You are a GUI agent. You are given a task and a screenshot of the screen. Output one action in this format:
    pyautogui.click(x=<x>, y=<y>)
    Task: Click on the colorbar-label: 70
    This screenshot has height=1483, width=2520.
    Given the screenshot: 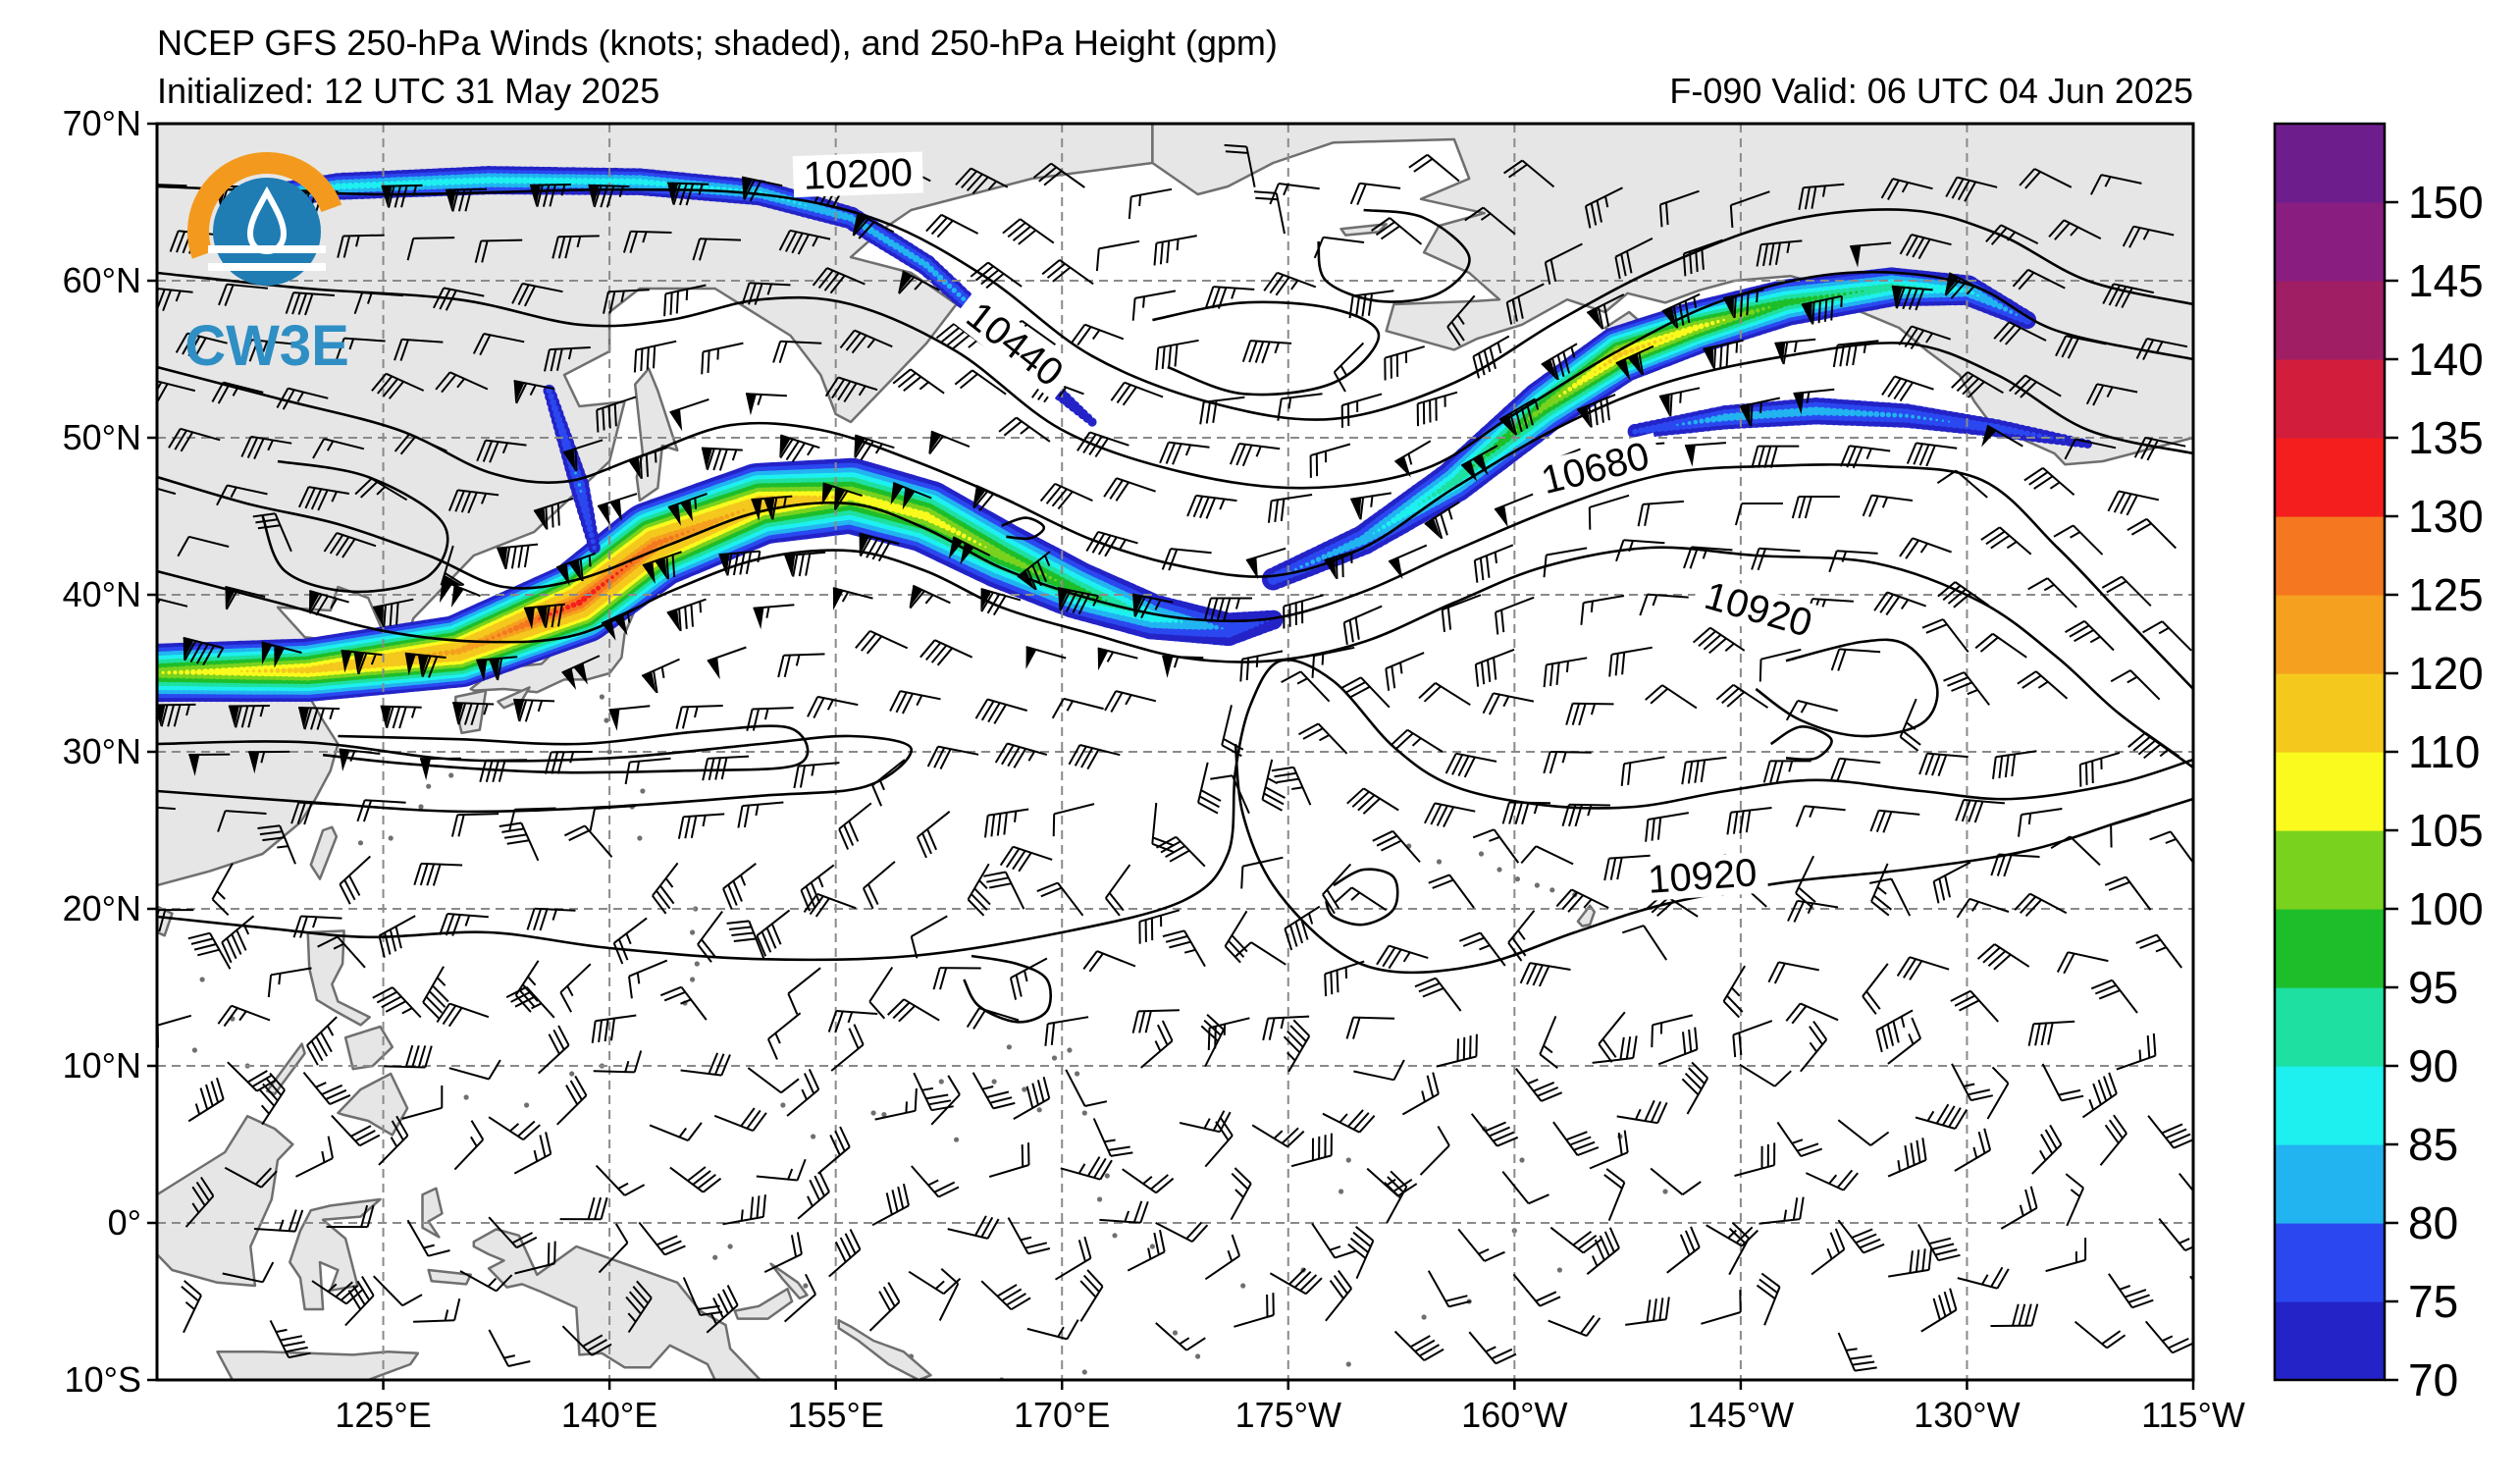 What is the action you would take?
    pyautogui.click(x=2433, y=1380)
    